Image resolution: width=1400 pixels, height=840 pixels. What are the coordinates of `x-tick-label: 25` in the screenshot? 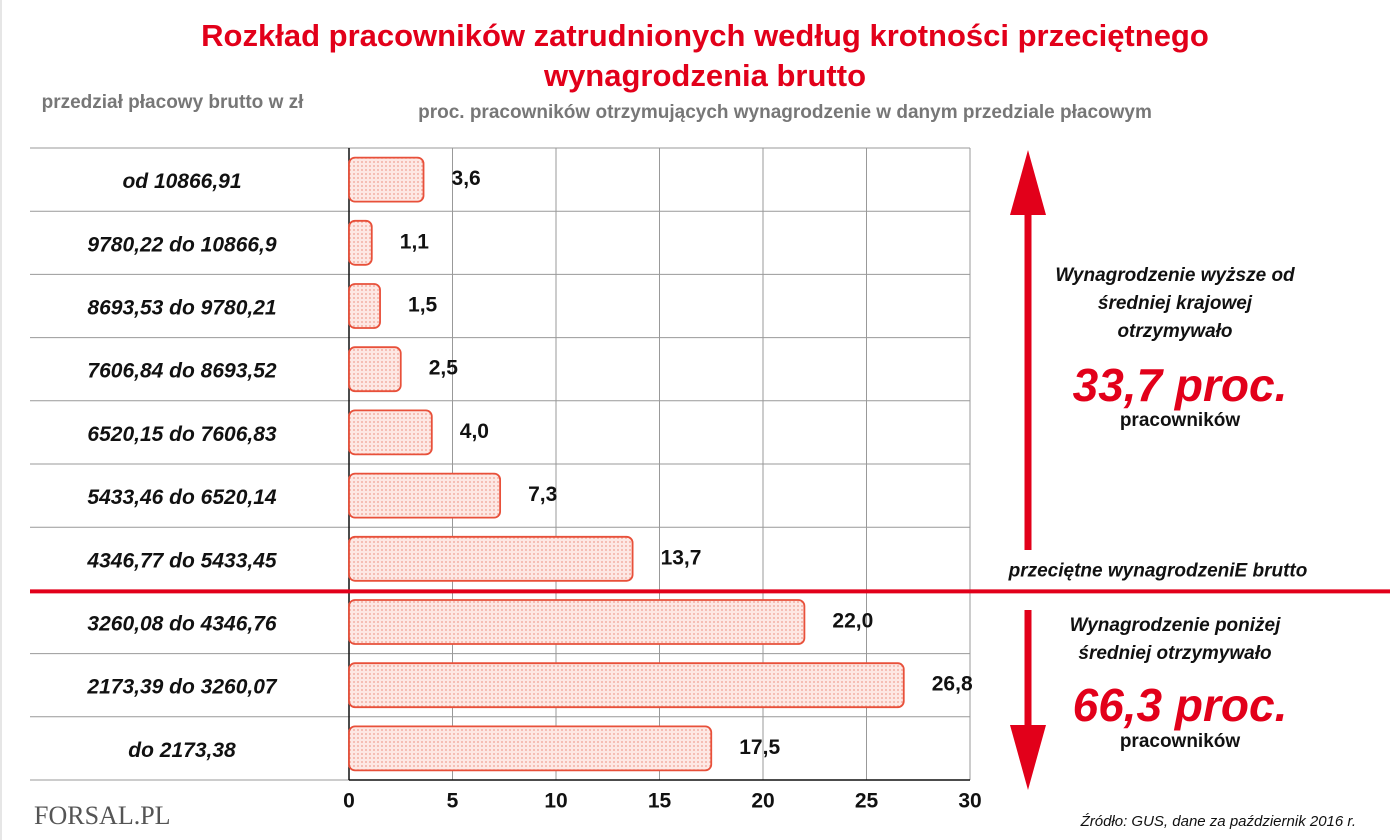 It's located at (867, 801).